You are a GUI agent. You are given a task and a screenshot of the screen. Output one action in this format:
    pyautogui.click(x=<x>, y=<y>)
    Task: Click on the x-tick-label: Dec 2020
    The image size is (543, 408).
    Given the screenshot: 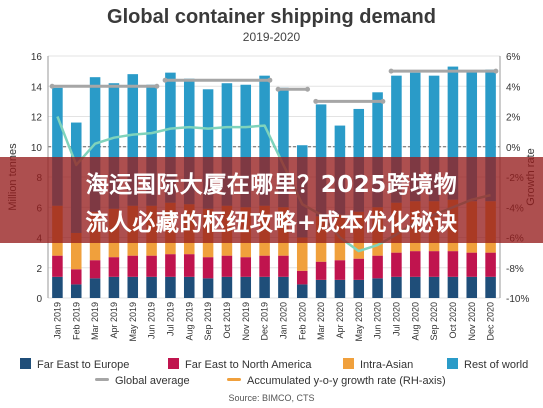 What is the action you would take?
    pyautogui.click(x=491, y=321)
    